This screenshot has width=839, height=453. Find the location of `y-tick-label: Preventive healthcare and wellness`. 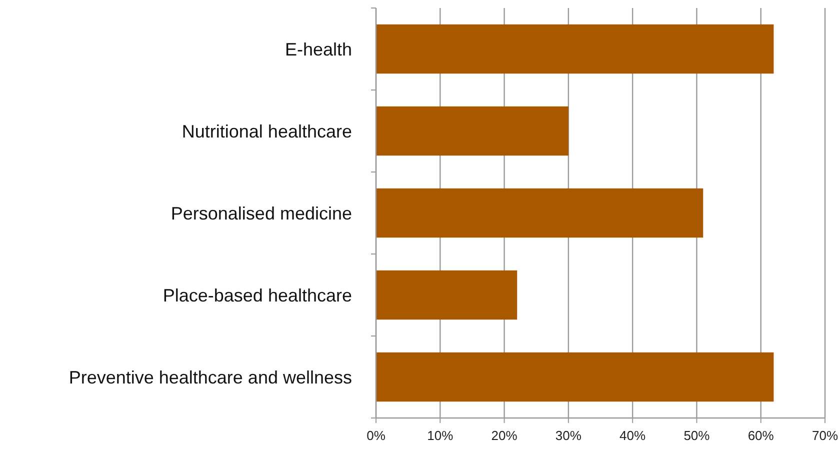

y-tick-label: Preventive healthcare and wellness is located at coordinates (210, 377).